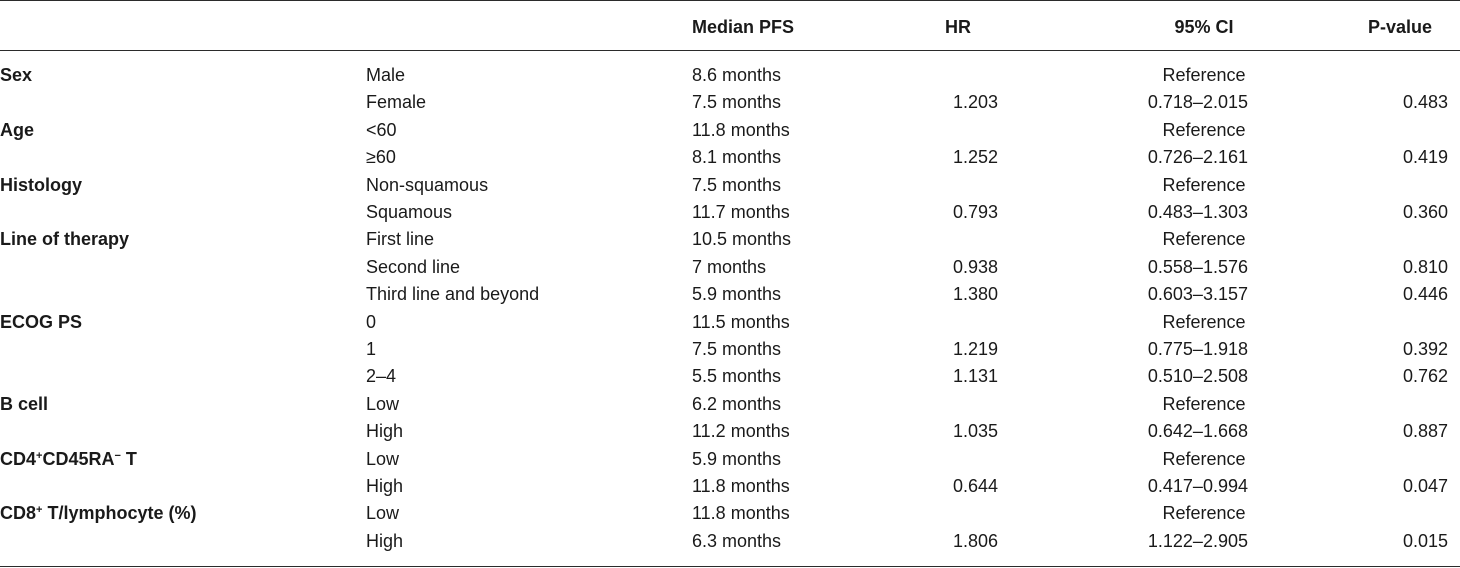 The height and width of the screenshot is (568, 1460). What do you see at coordinates (737, 75) in the screenshot?
I see `row-median-pfs: 8.6 months` at bounding box center [737, 75].